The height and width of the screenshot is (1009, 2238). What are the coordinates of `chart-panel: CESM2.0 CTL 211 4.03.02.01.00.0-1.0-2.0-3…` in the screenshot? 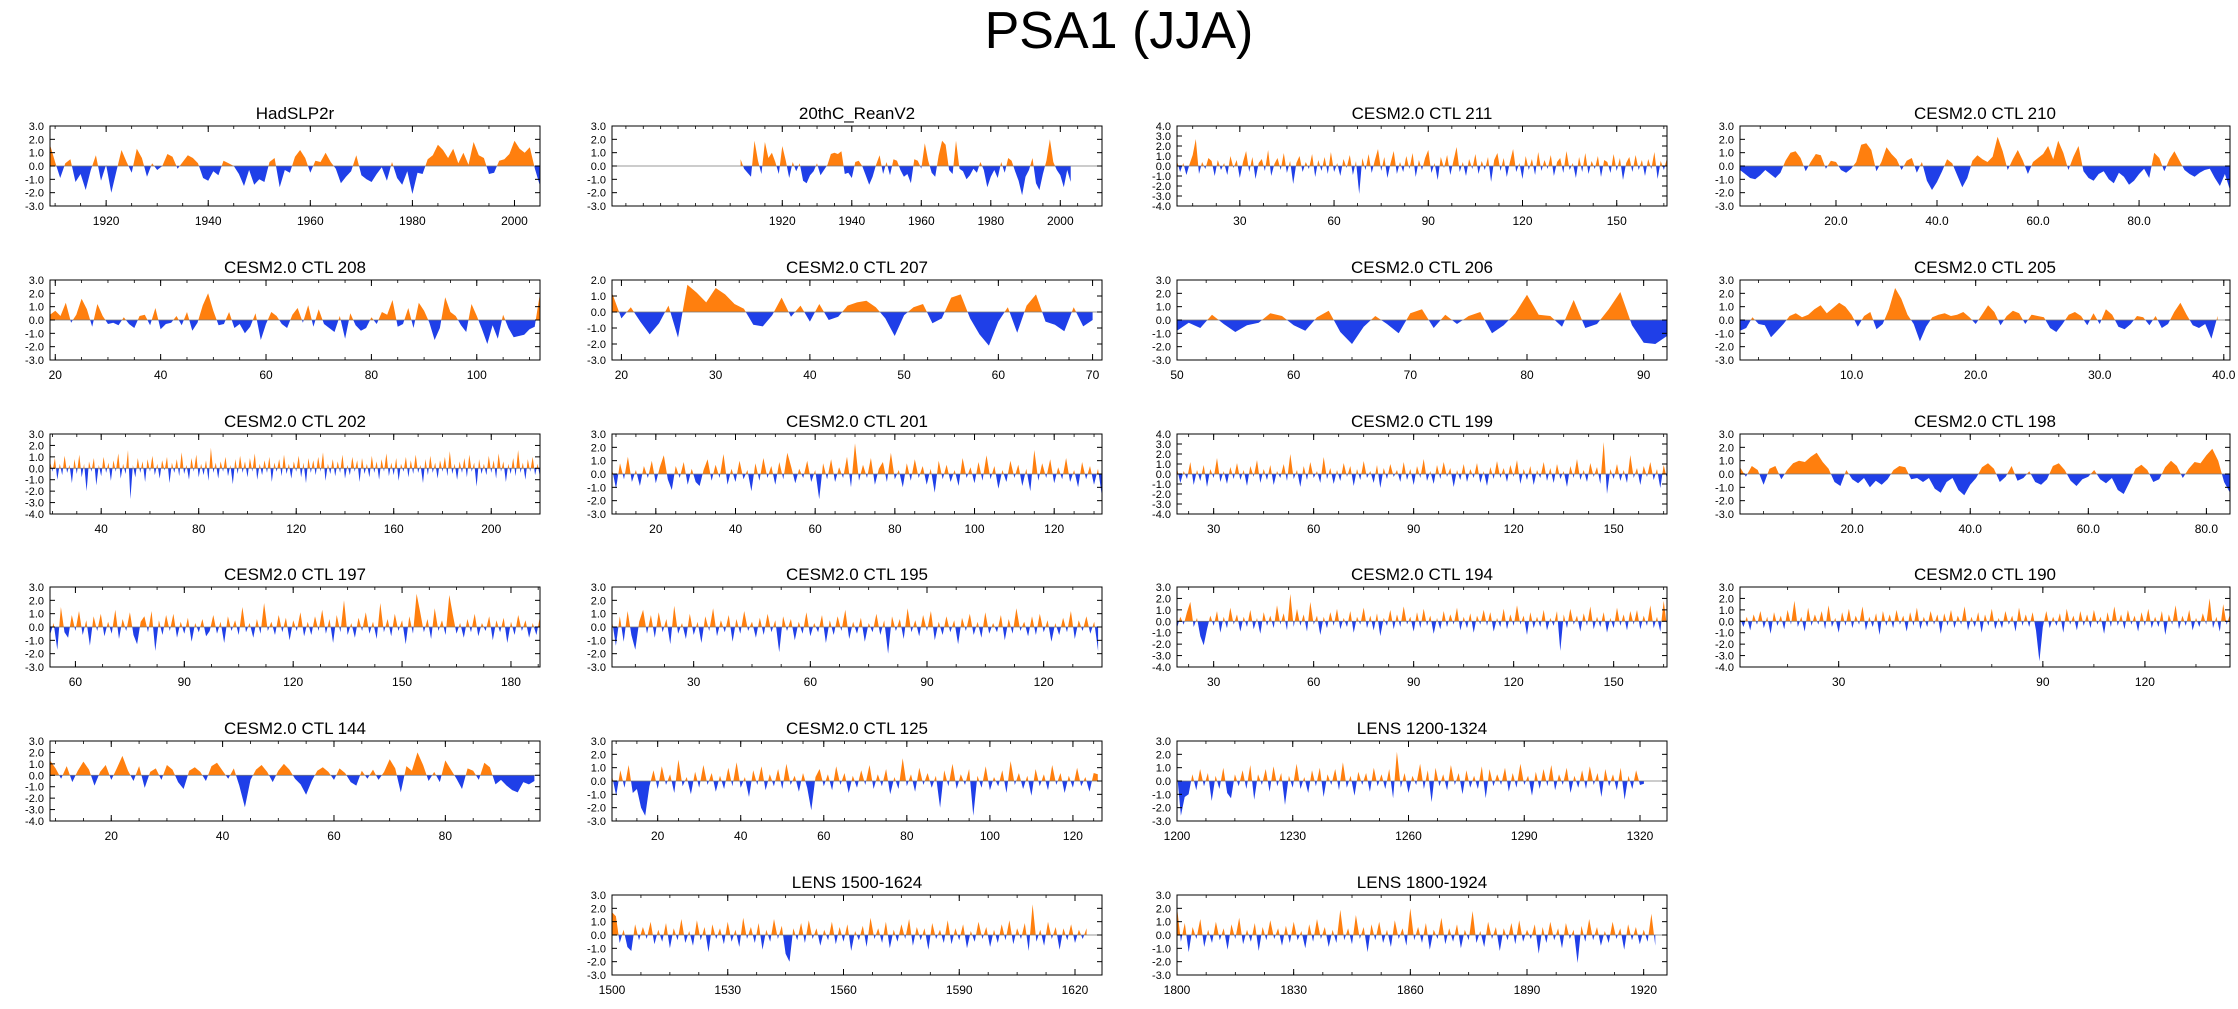 It's located at (1410, 166).